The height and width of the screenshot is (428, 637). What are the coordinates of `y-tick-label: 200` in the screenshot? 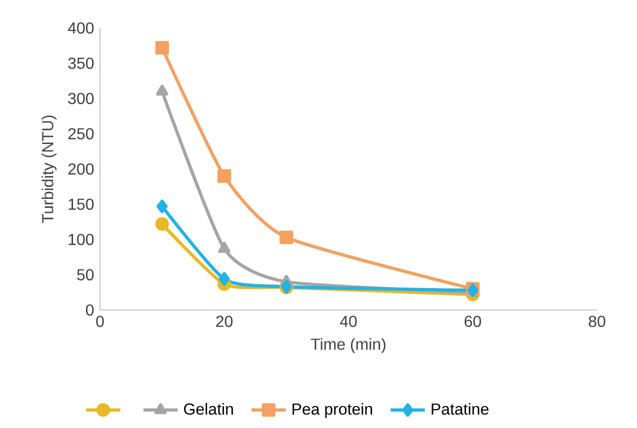 It's located at (81, 169).